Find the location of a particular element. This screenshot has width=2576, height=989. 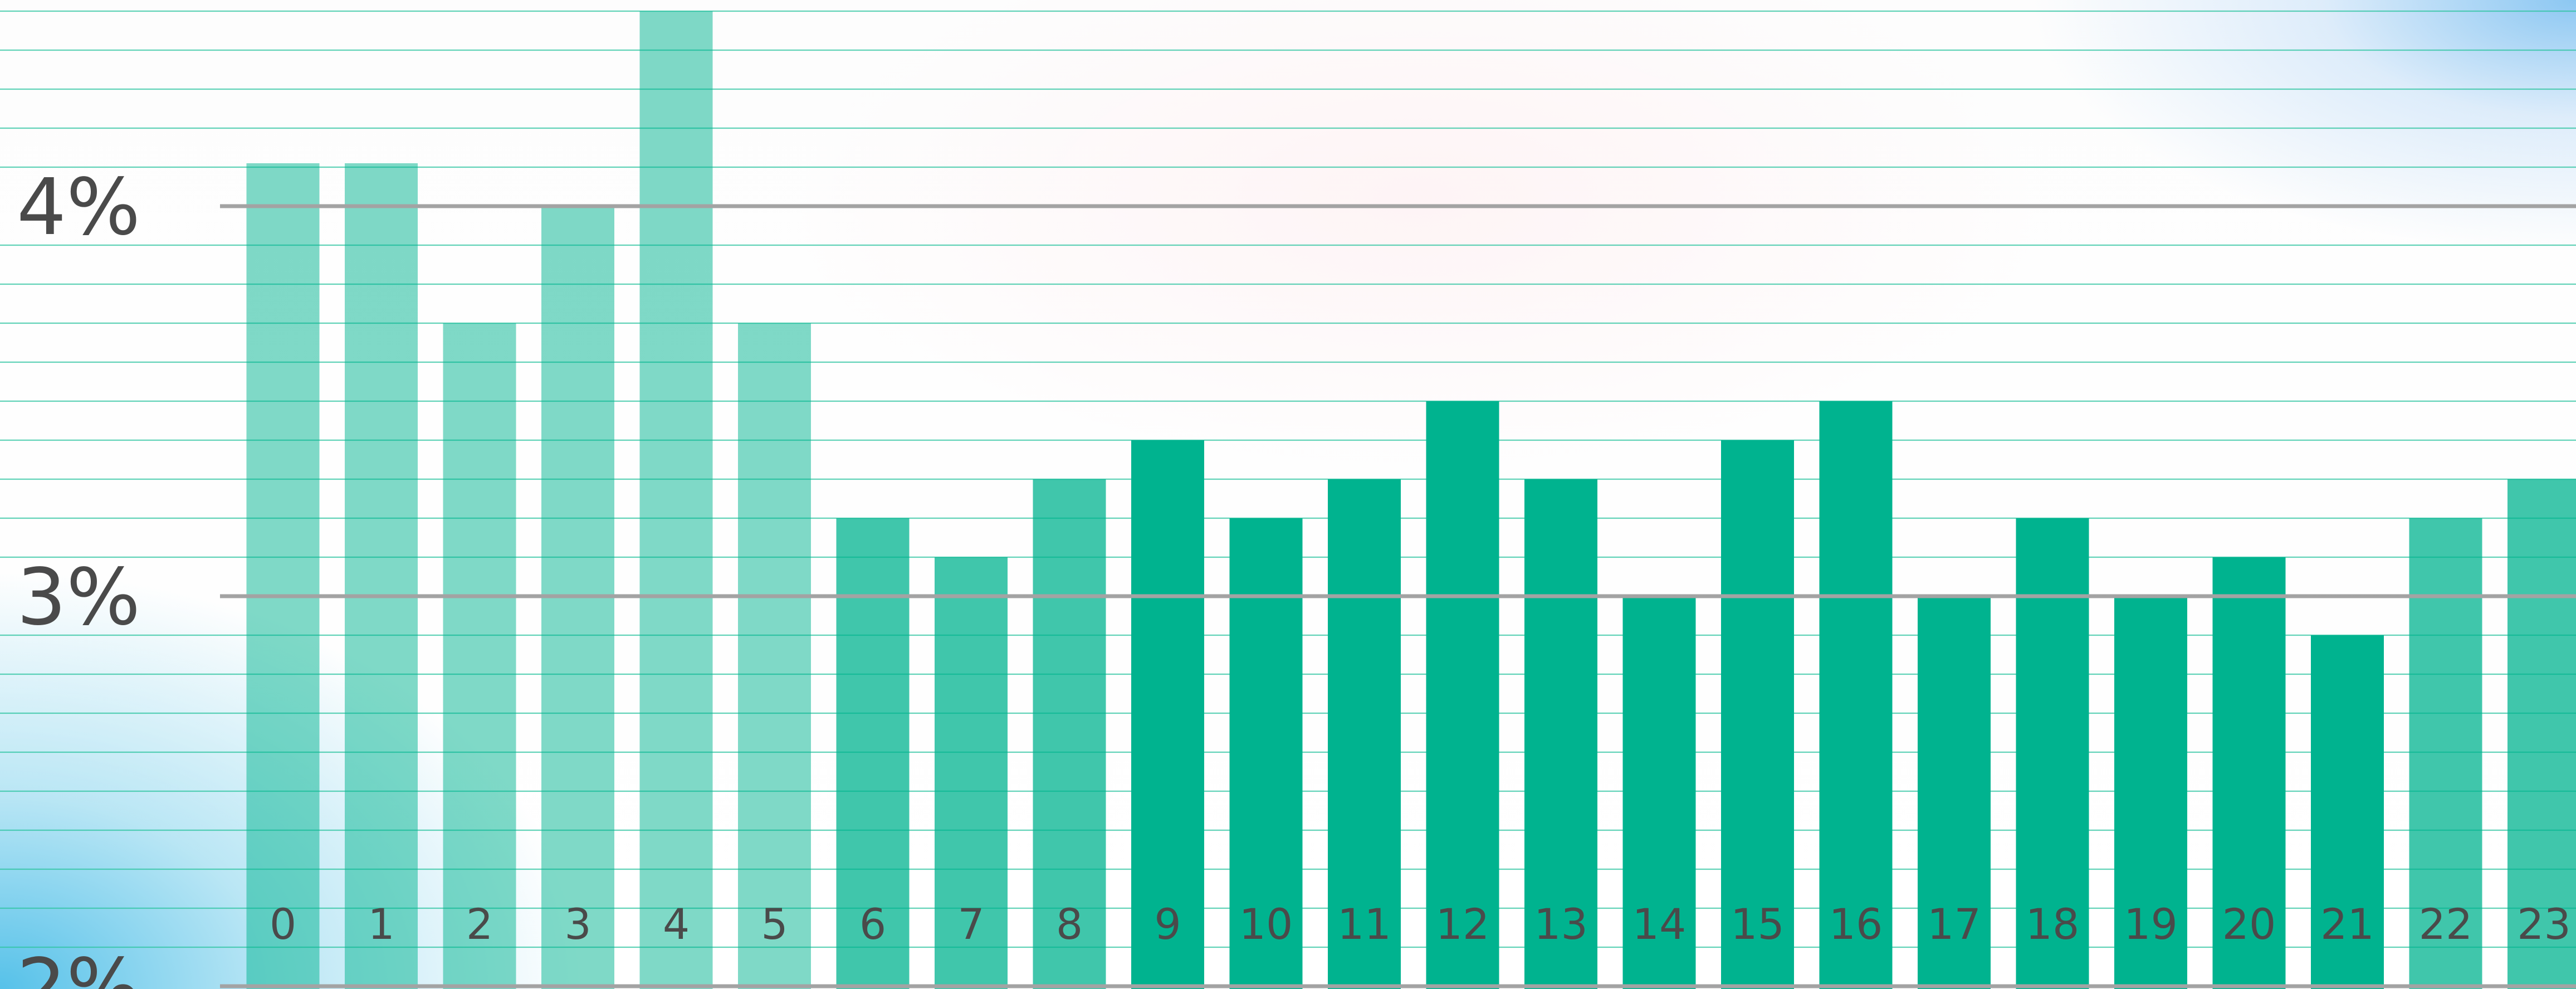

x-tick-label: 5 is located at coordinates (775, 924).